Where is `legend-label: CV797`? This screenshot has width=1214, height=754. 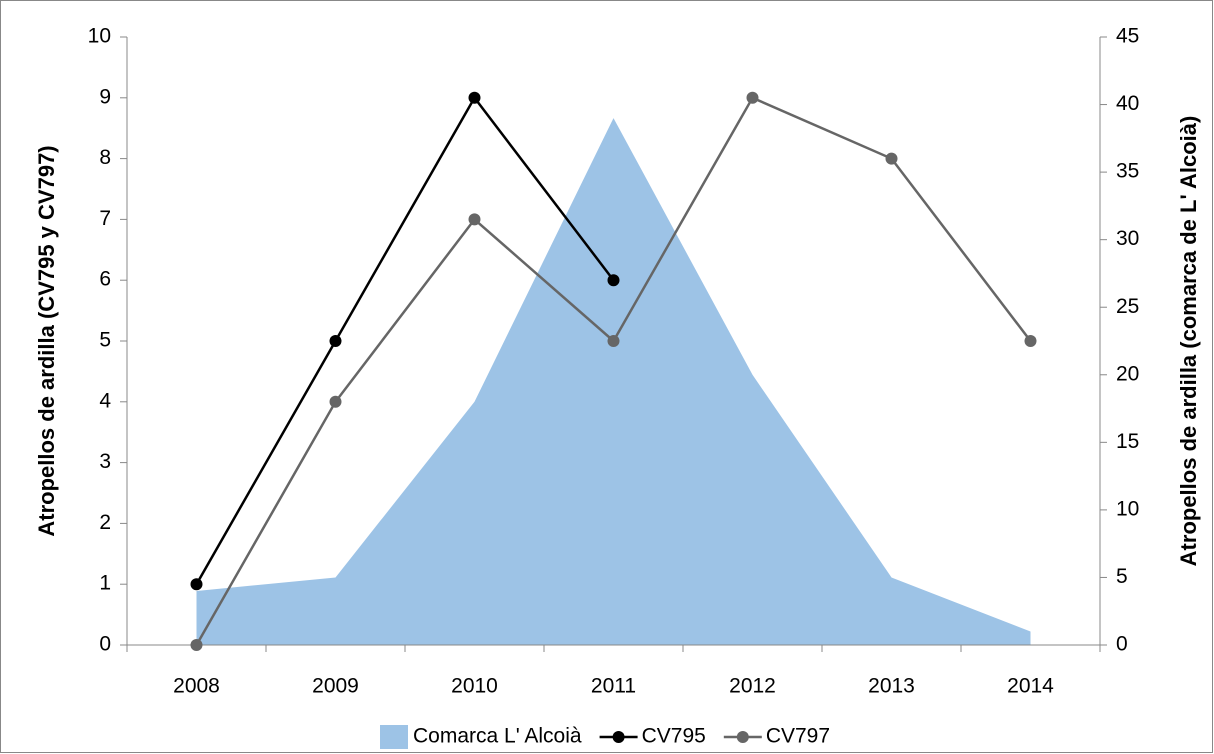
legend-label: CV797 is located at coordinates (798, 736).